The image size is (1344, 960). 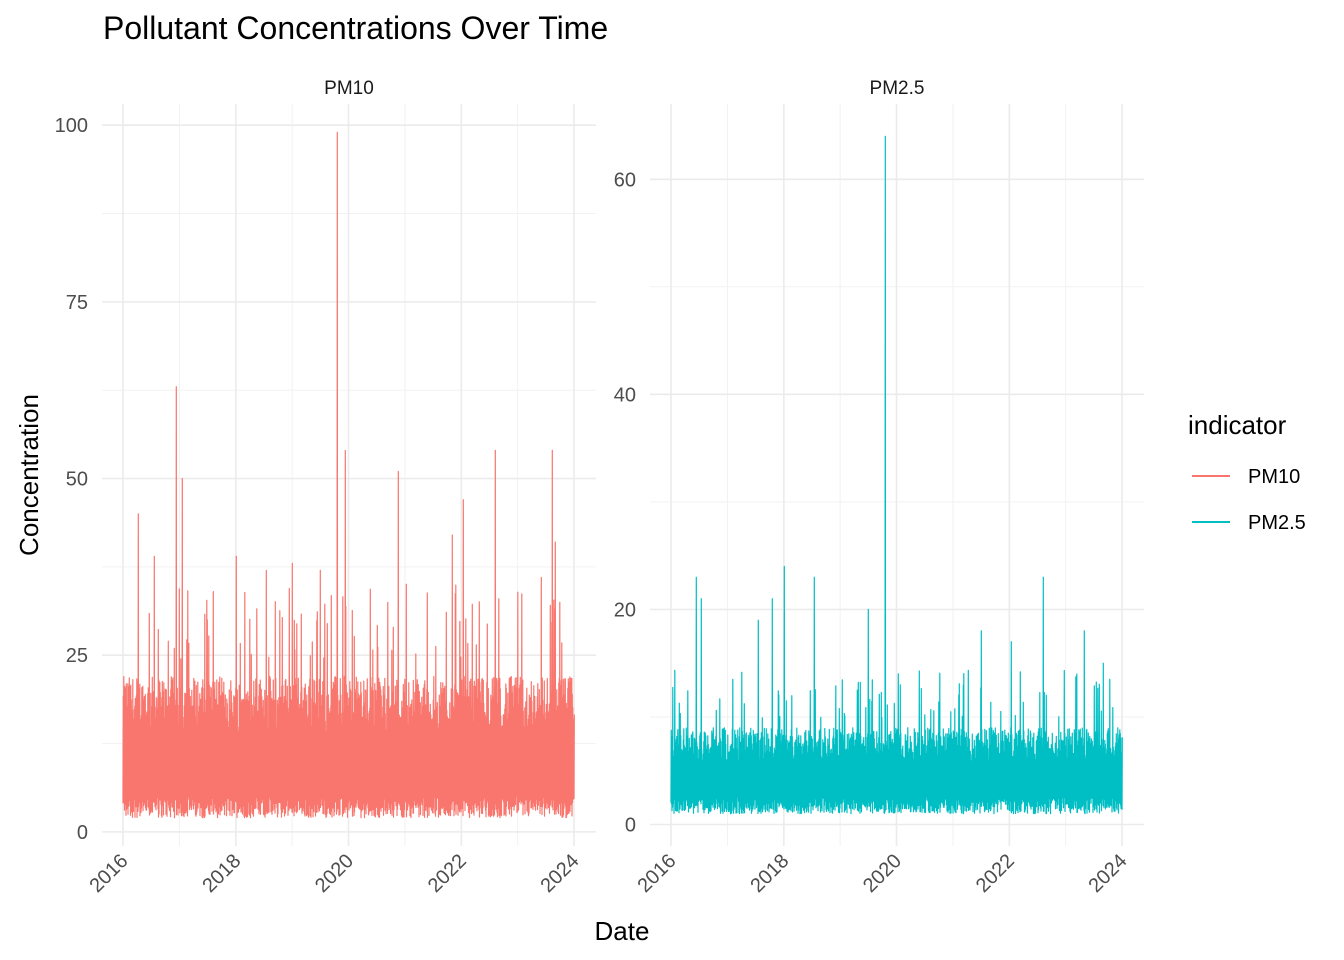 What do you see at coordinates (625, 610) in the screenshot?
I see `y-tick-label: 20` at bounding box center [625, 610].